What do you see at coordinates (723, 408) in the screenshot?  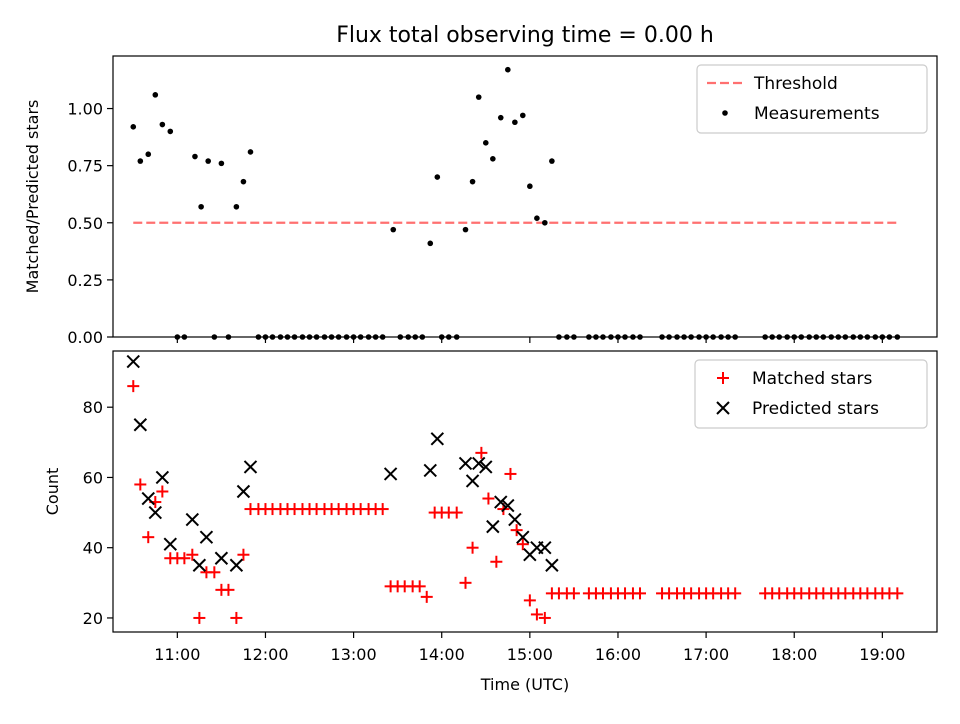 I see `legend-predicted-swatch` at bounding box center [723, 408].